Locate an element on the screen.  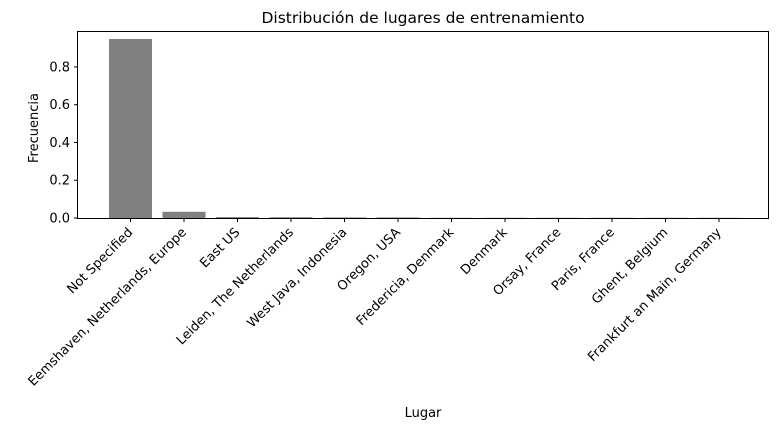
y-tick-label: 0.6 is located at coordinates (59, 105).